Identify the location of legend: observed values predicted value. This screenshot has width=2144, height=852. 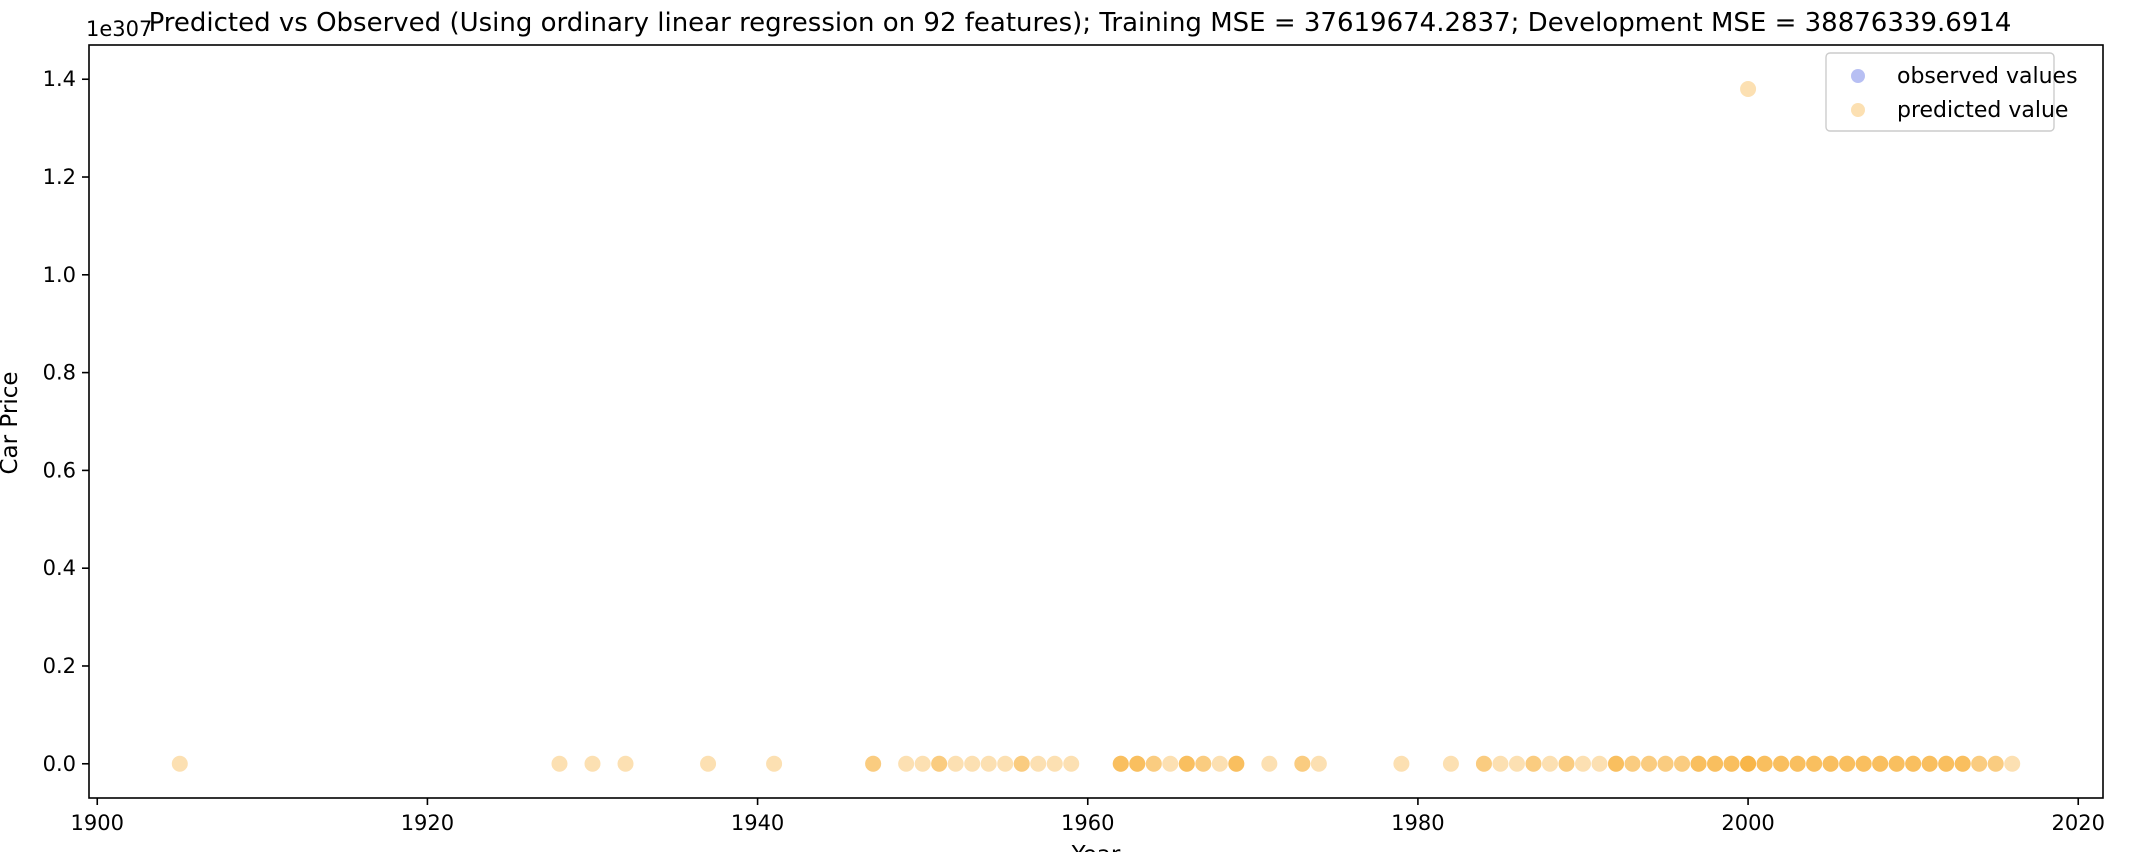
(1951, 92).